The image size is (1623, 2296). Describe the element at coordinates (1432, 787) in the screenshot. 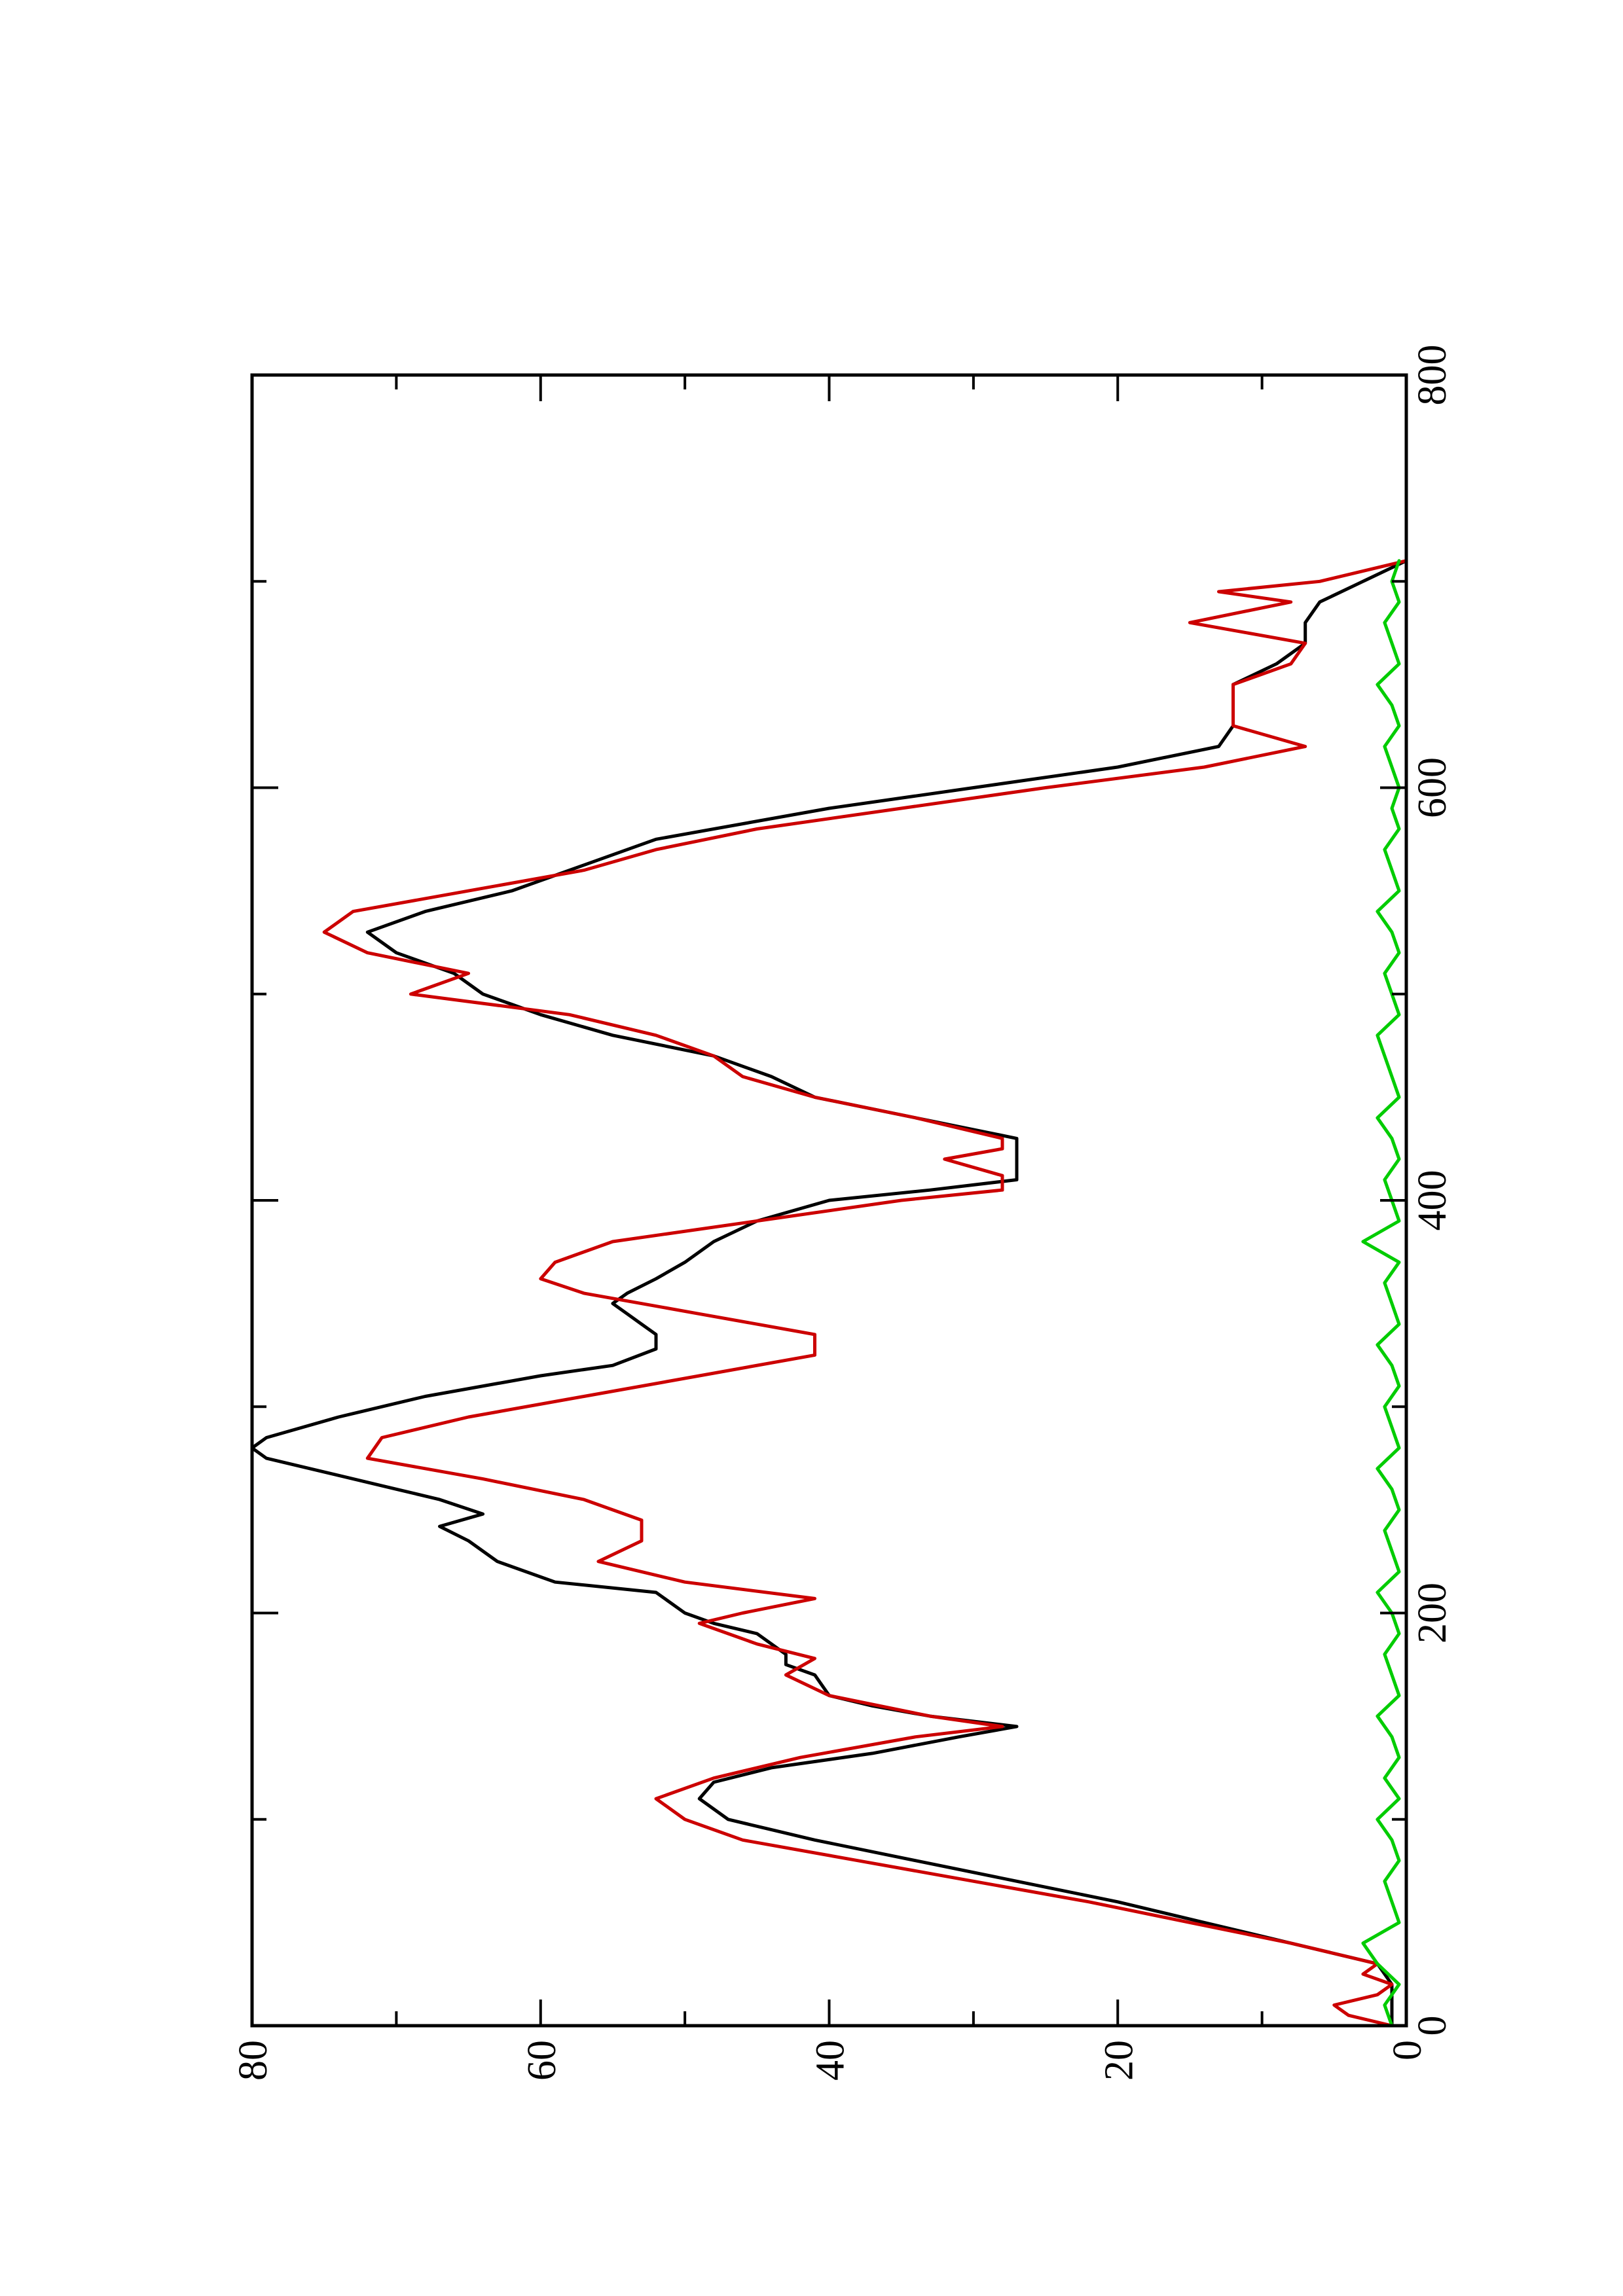

I see `x-tick-label: 600` at that location.